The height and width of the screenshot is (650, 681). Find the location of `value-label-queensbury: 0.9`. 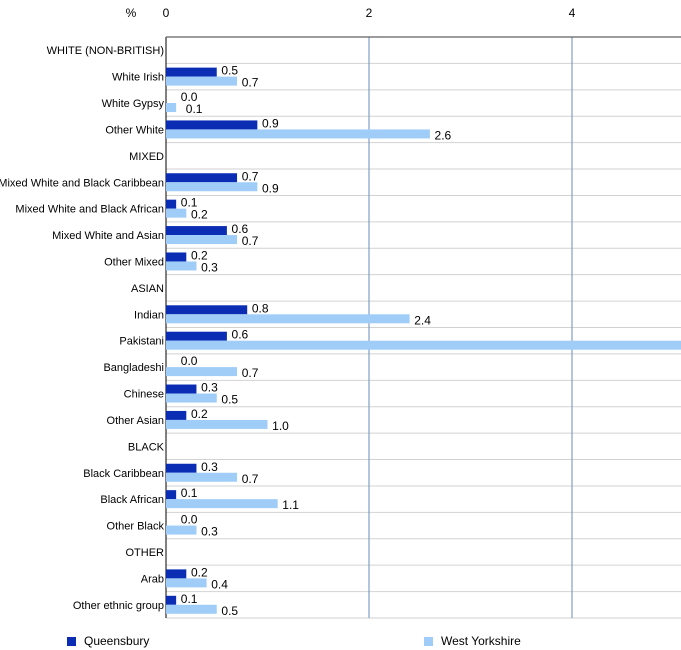

value-label-queensbury: 0.9 is located at coordinates (270, 123).